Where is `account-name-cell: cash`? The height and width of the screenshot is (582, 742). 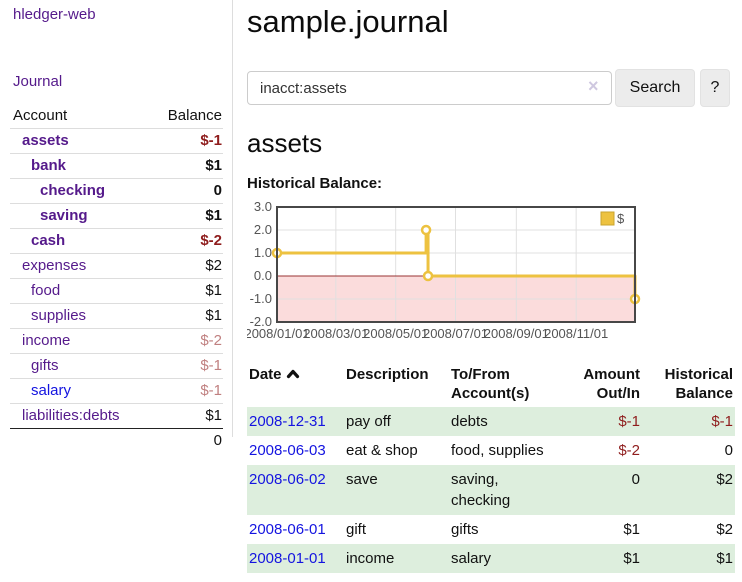
account-name-cell: cash is located at coordinates (80, 241).